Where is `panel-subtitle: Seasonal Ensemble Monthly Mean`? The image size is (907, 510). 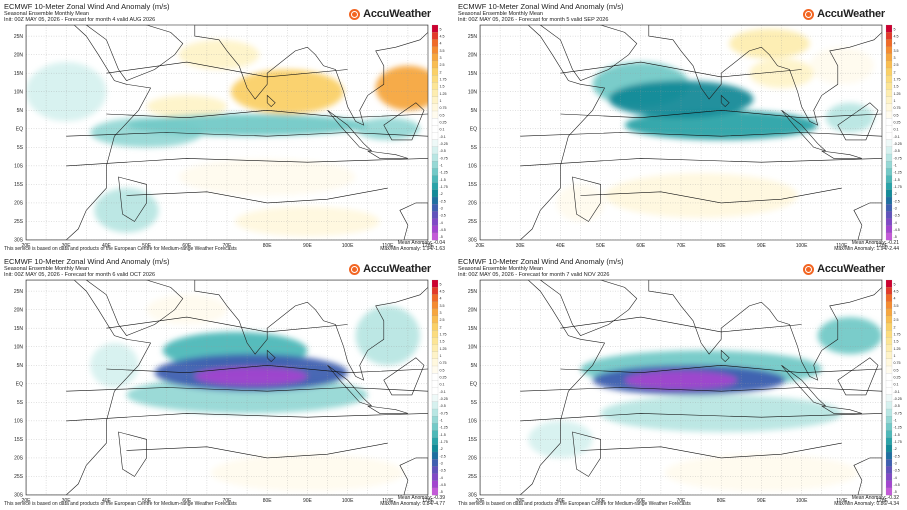 panel-subtitle: Seasonal Ensemble Monthly Mean is located at coordinates (46, 14).